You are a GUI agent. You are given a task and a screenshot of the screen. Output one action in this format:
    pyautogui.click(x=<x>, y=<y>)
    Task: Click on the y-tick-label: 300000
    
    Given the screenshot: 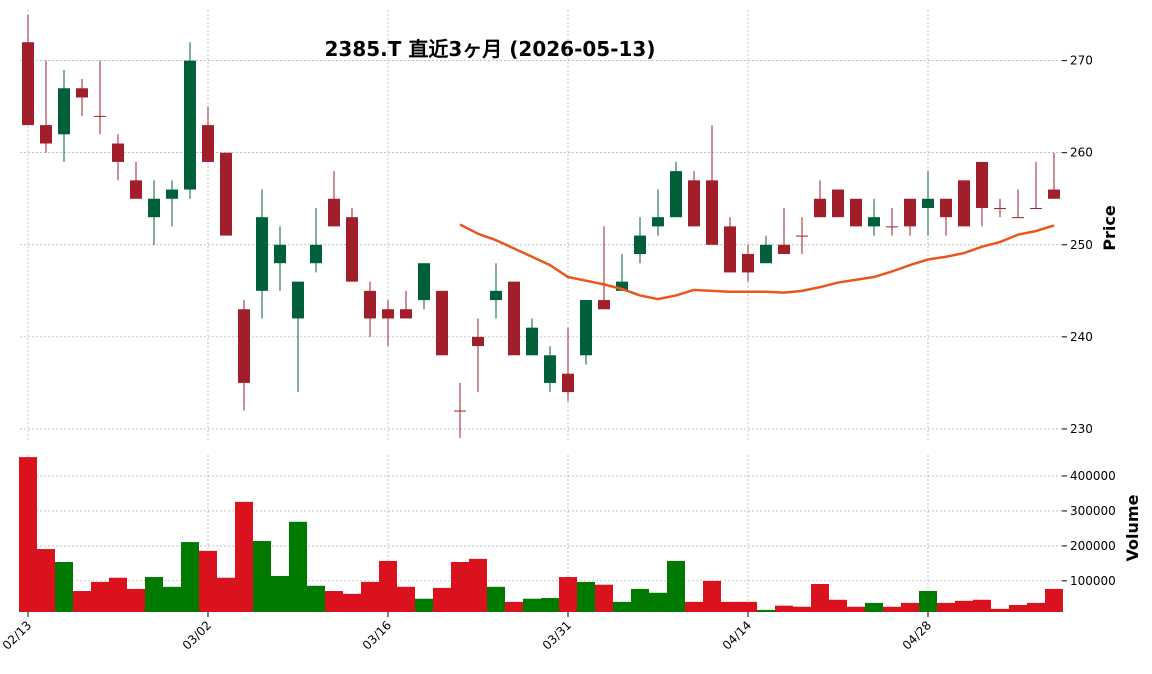 What is the action you would take?
    pyautogui.click(x=1093, y=511)
    